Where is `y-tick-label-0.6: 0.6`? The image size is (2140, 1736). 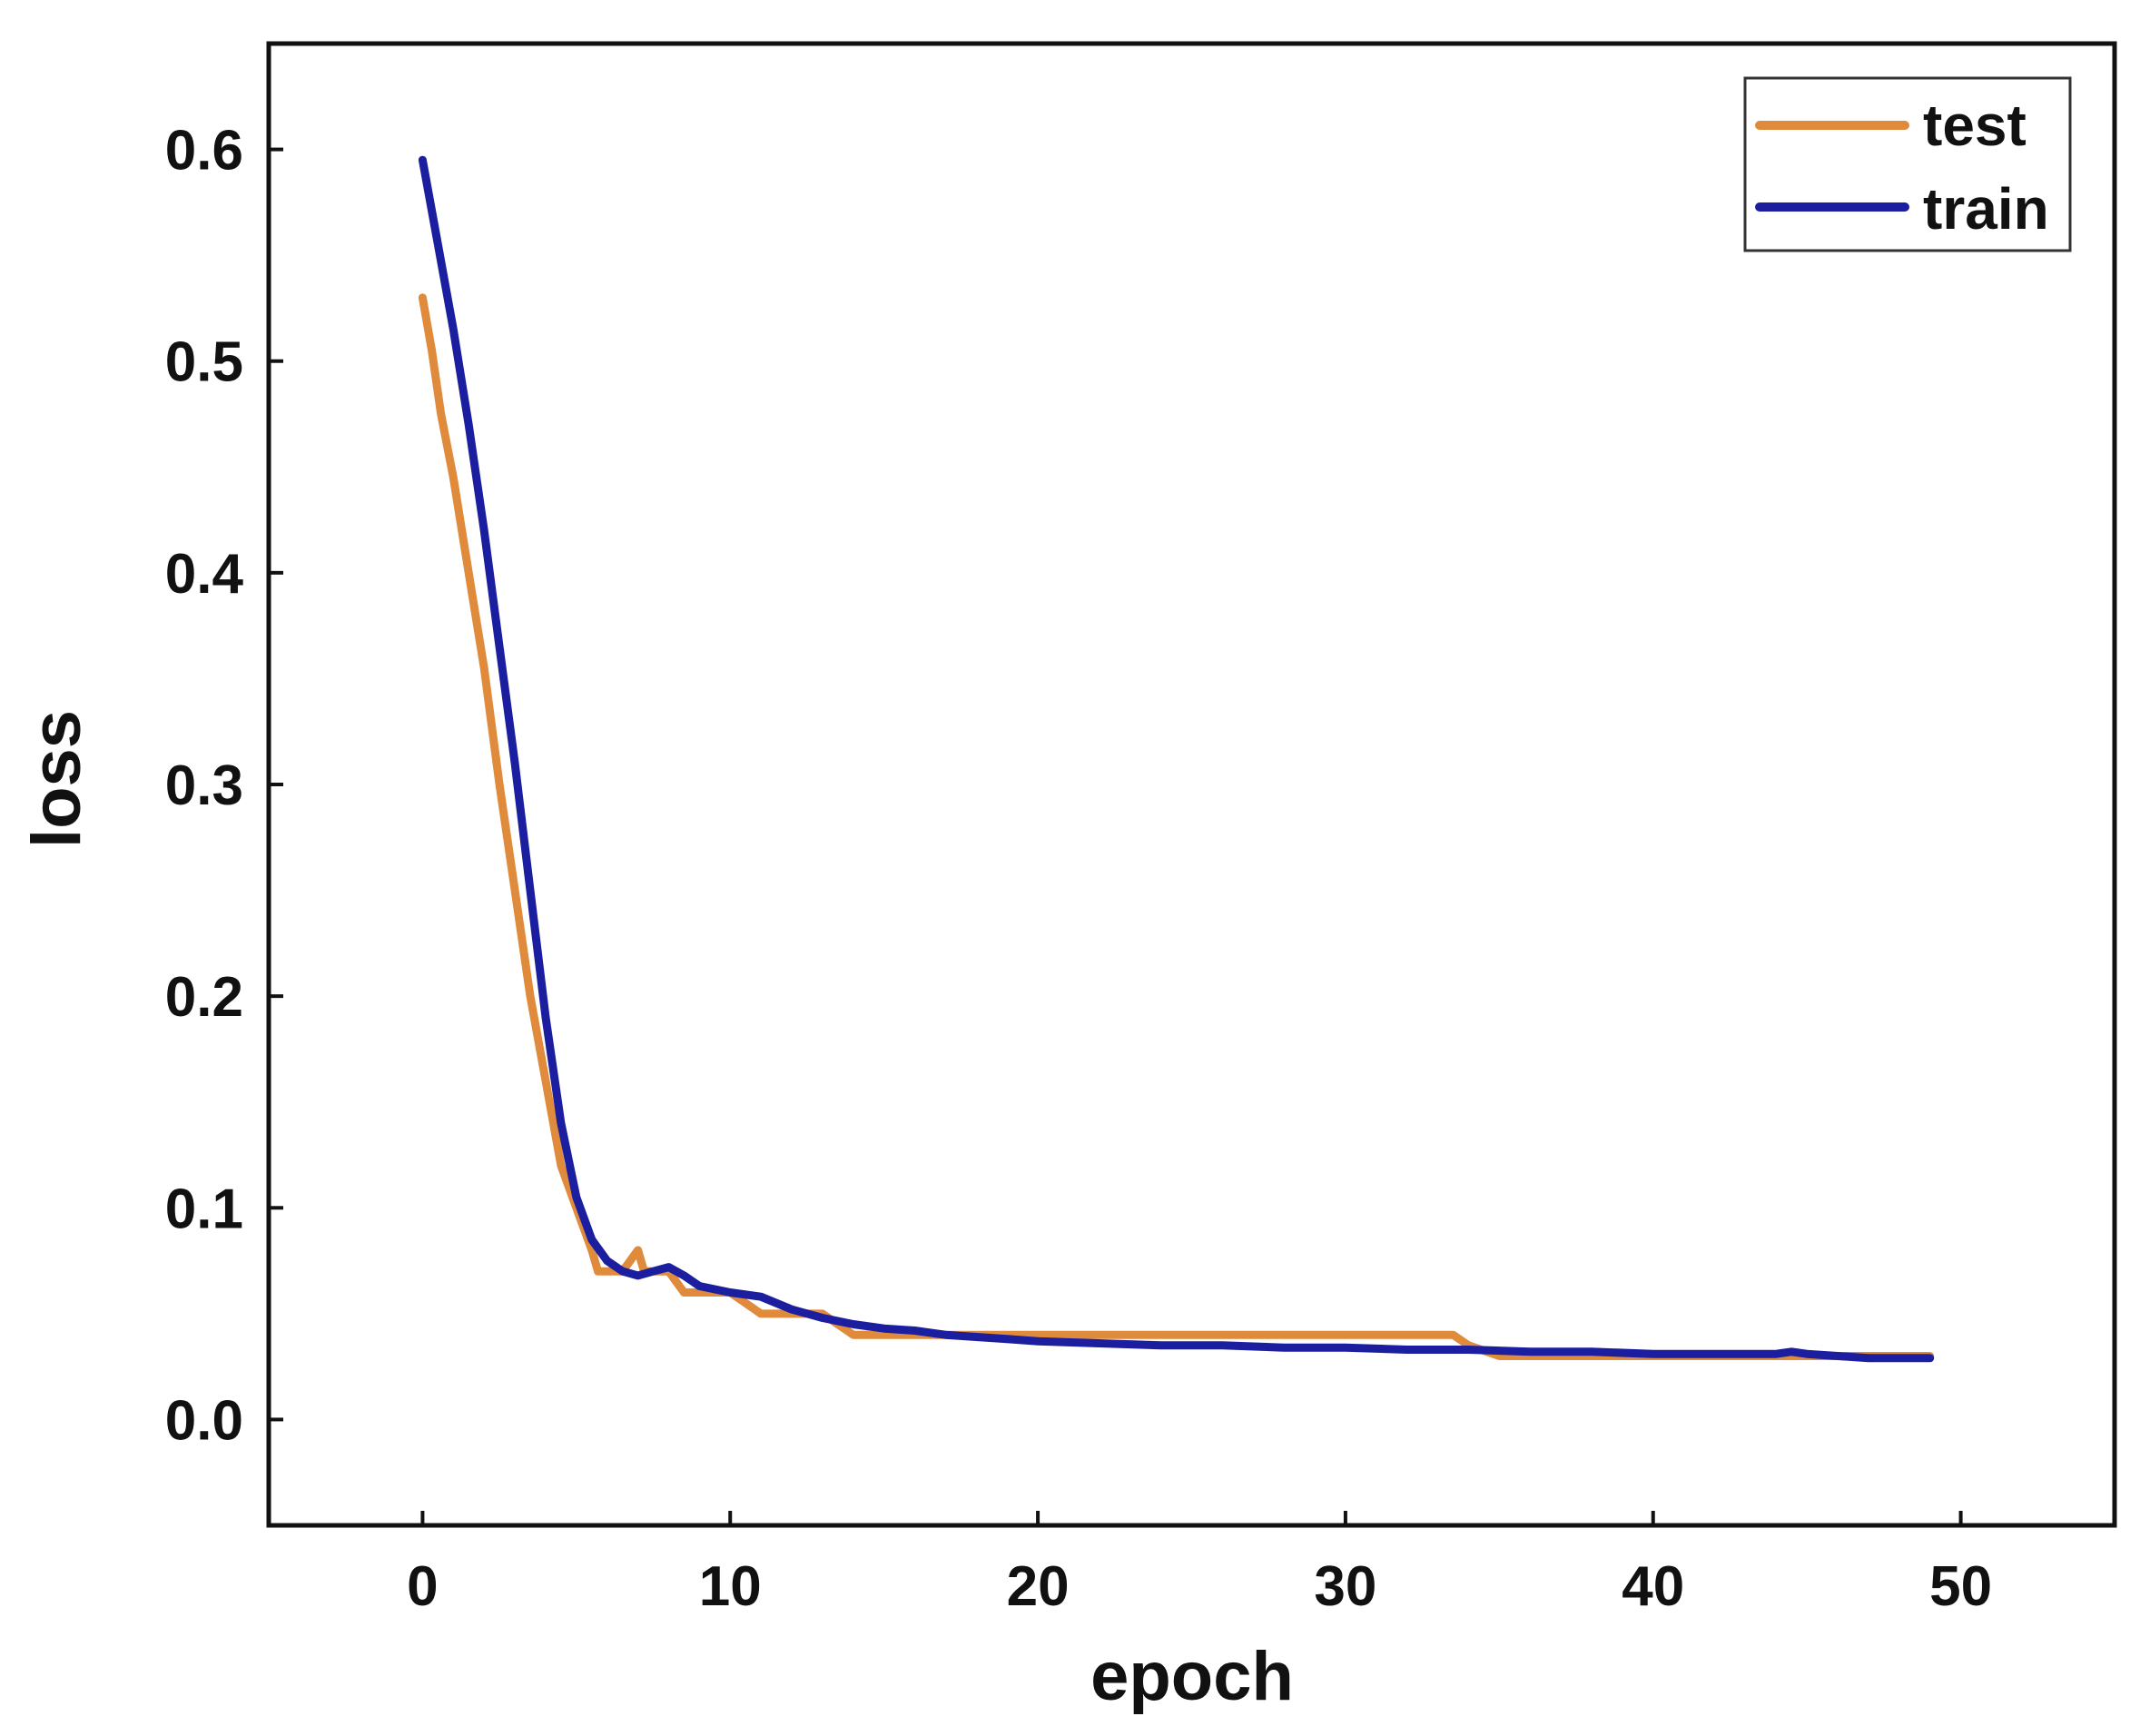 y-tick-label-0.6: 0.6 is located at coordinates (204, 151).